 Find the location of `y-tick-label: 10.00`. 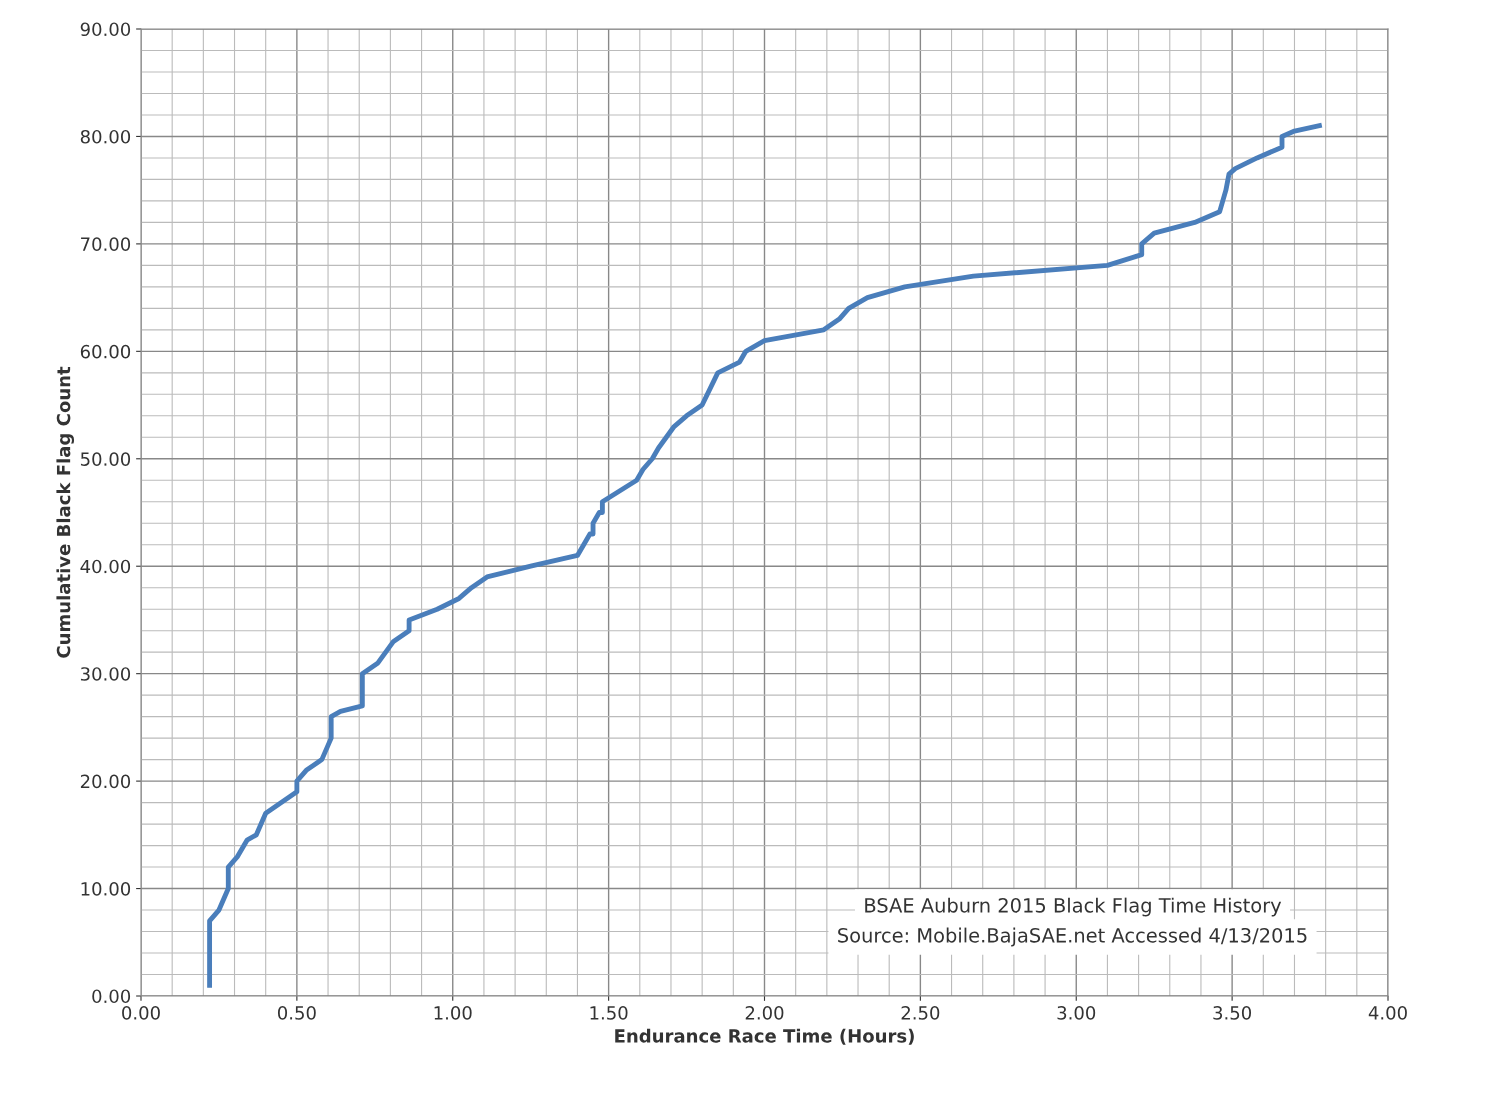

y-tick-label: 10.00 is located at coordinates (106, 889).